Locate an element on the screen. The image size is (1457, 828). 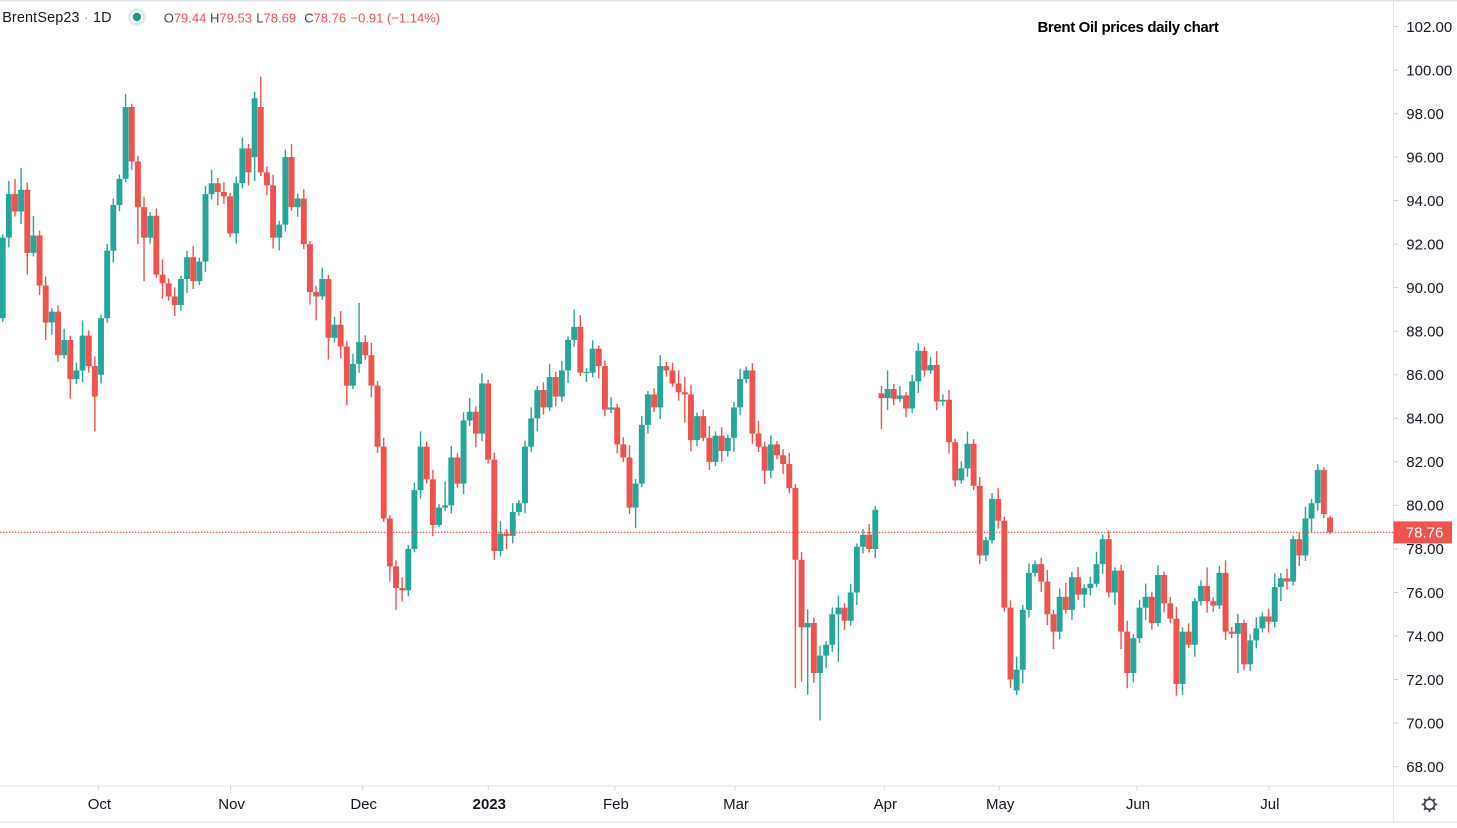
svg-text: 78.76 is located at coordinates (1425, 533).